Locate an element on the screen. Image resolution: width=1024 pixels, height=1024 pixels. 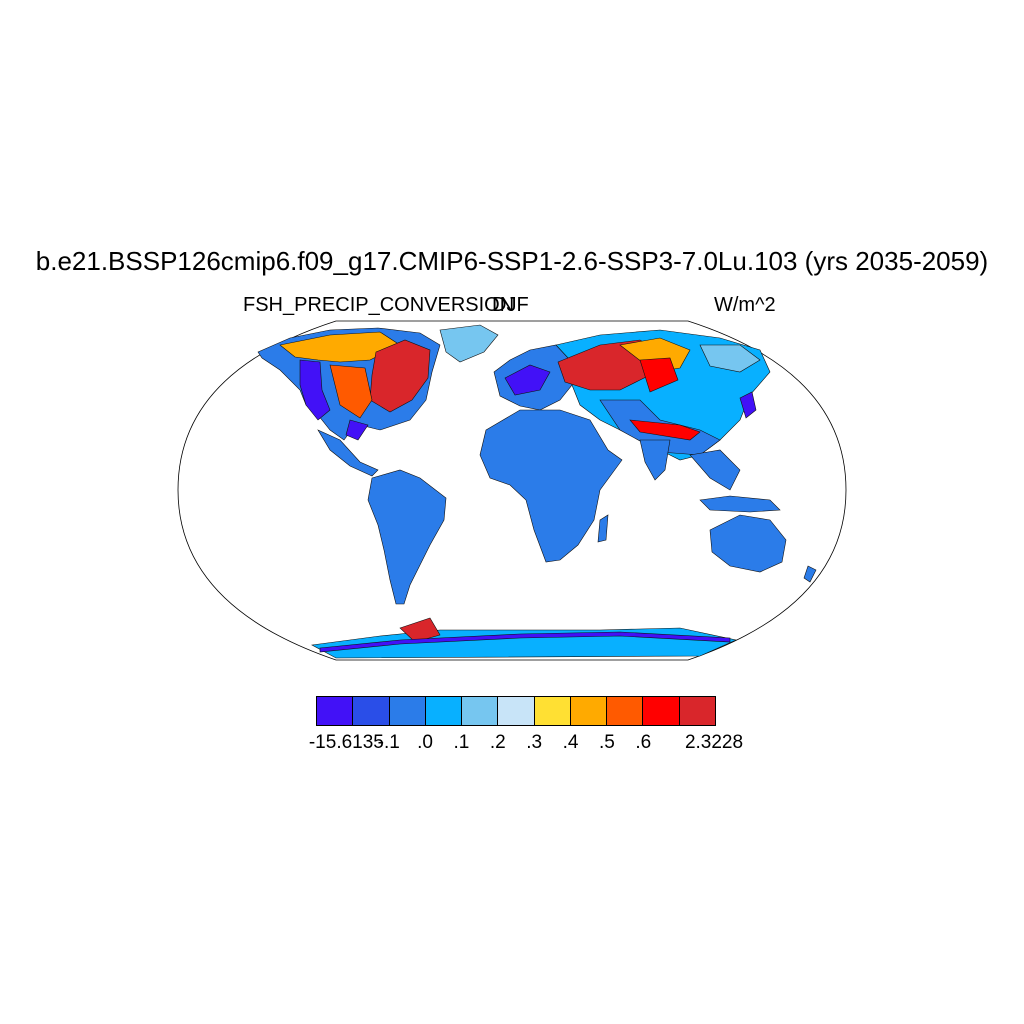
europe-purple is located at coordinates (527, 380).